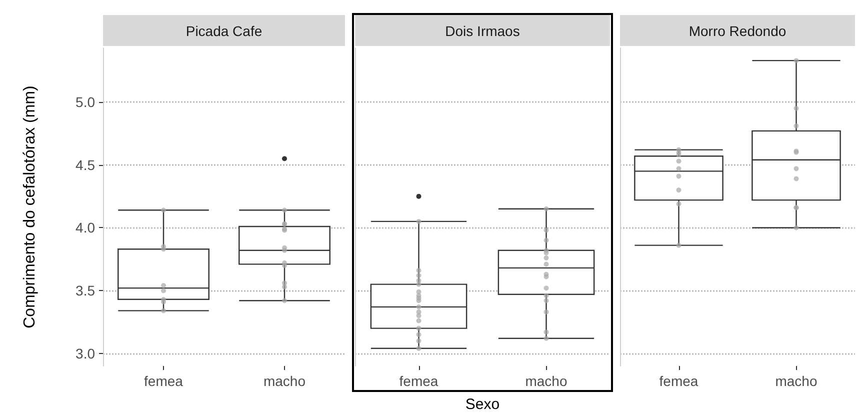 Image resolution: width=860 pixels, height=414 pixels. What do you see at coordinates (737, 30) in the screenshot?
I see `chart-title: Morro Redondo` at bounding box center [737, 30].